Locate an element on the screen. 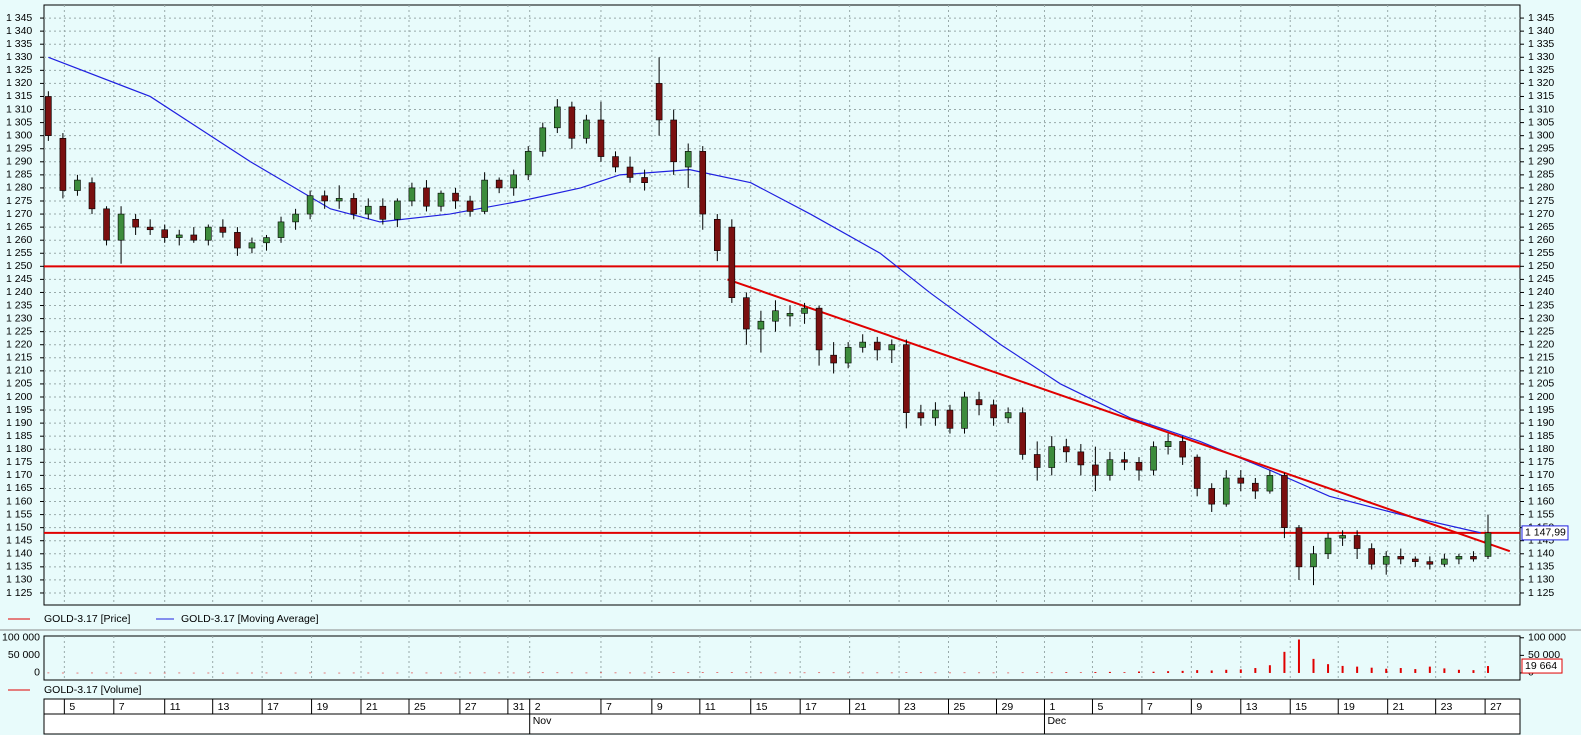 The image size is (1581, 735). y-tick-label: 1 215 is located at coordinates (1541, 358).